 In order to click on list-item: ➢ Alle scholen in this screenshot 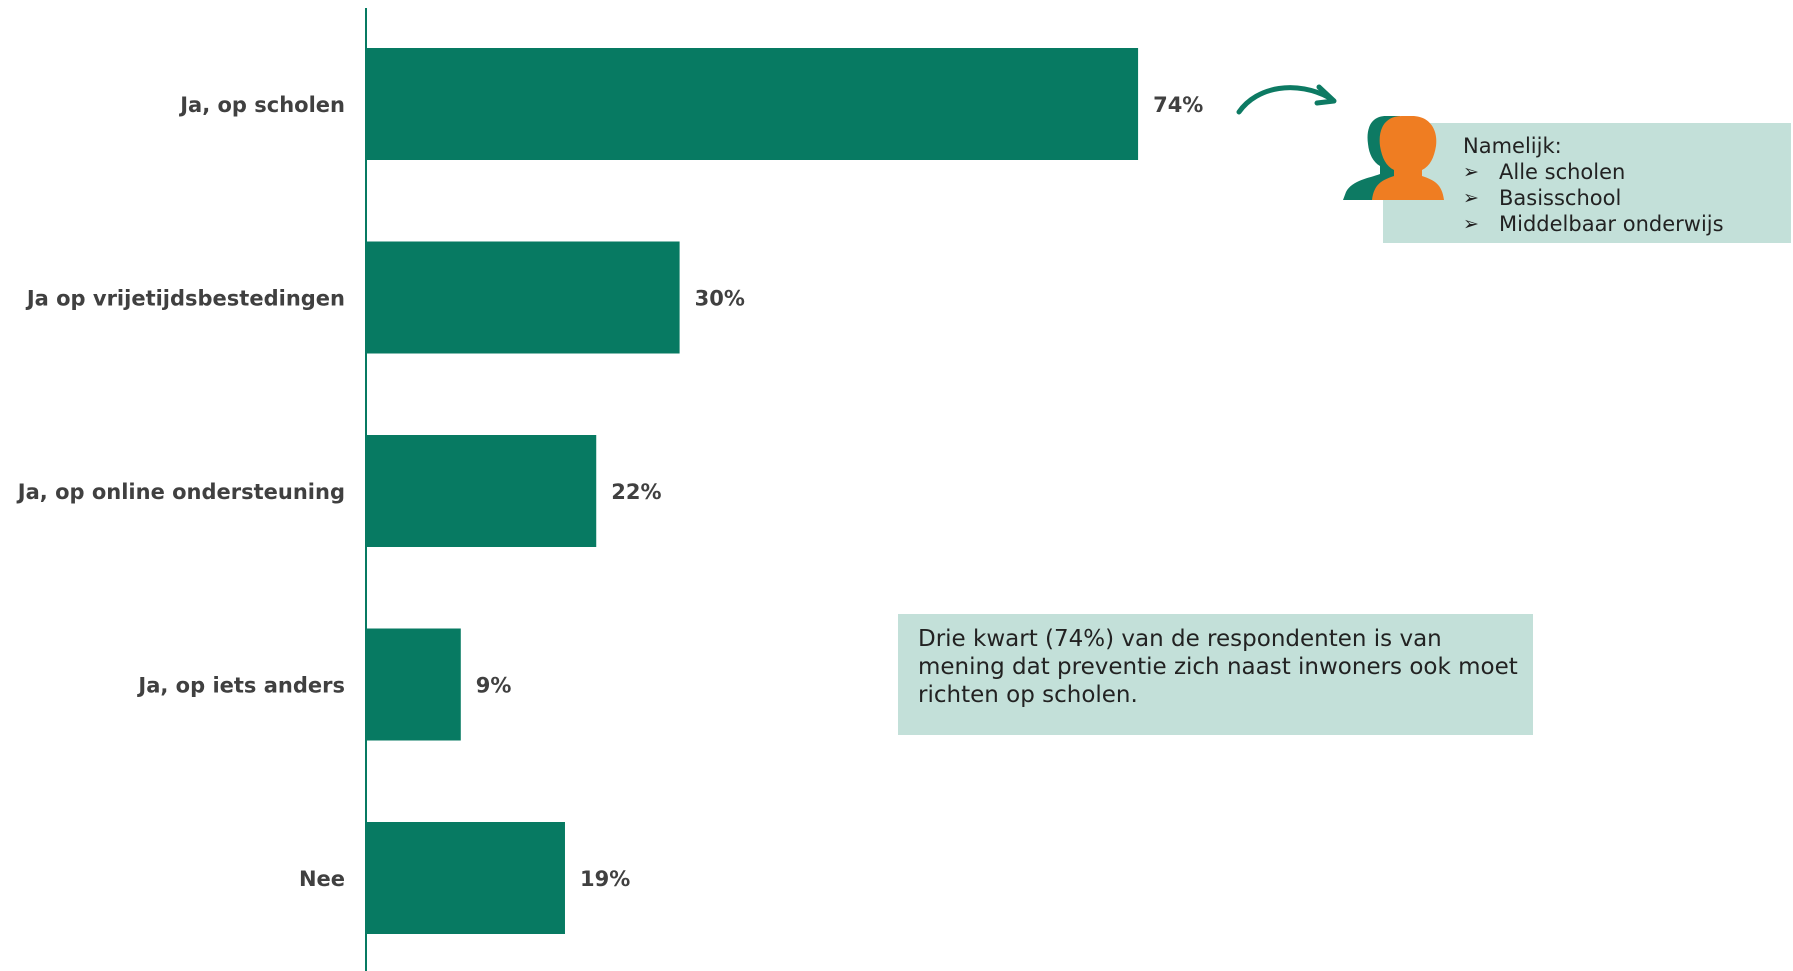, I will do `click(1627, 172)`.